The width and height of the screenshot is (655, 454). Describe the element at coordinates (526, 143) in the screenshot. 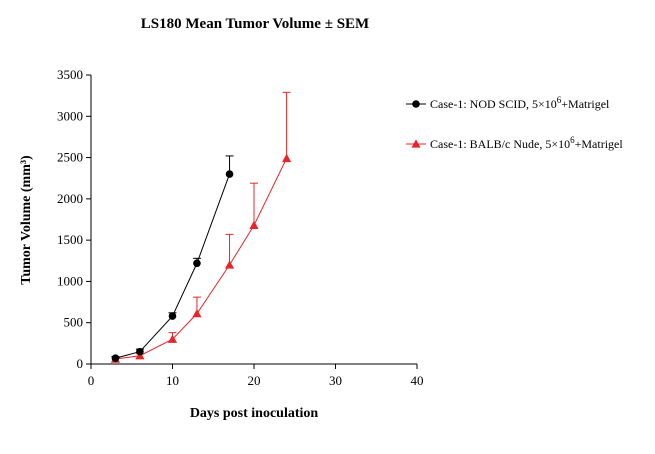

I see `legend-label: Case-1: BALB/c Nude, 5×106+Matrigel` at that location.